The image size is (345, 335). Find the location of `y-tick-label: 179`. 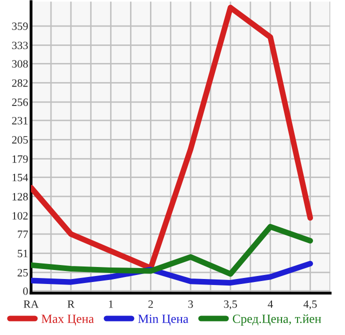

y-tick-label: 179 is located at coordinates (20, 159).